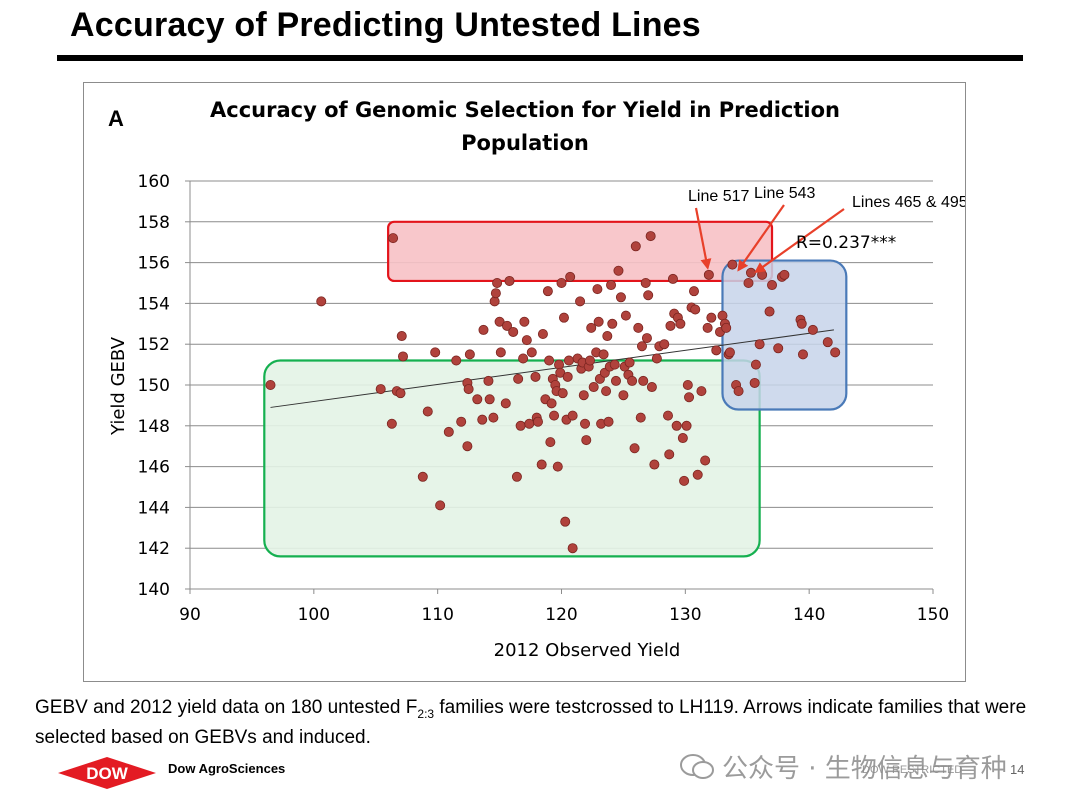 This screenshot has width=1080, height=810. Describe the element at coordinates (697, 766) in the screenshot. I see `wechat-icon` at that location.